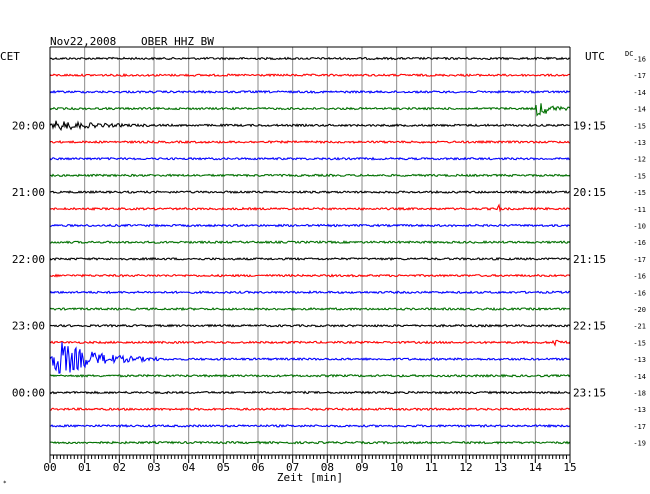 The image size is (650, 494). What do you see at coordinates (465, 467) in the screenshot?
I see `x-tick-label: 12` at bounding box center [465, 467].